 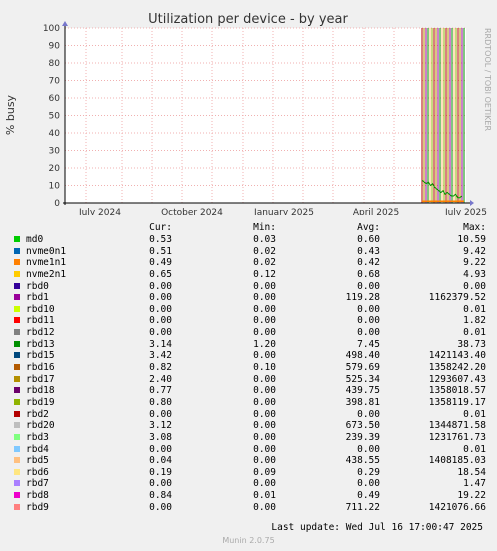 I want to click on legend-max: 1358119.17, so click(x=457, y=402).